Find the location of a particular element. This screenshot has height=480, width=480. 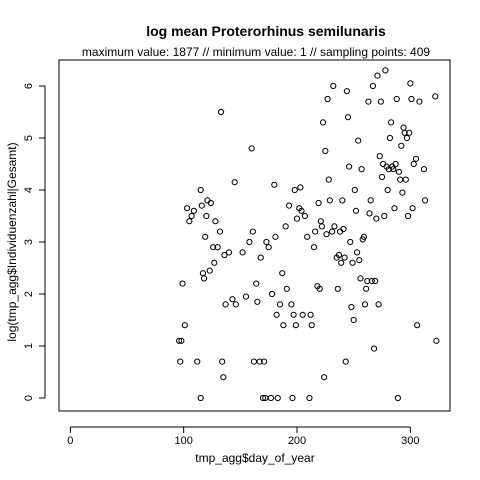

y-axis: 0 1 2 3 4 5 6 is located at coordinates (34, 242).